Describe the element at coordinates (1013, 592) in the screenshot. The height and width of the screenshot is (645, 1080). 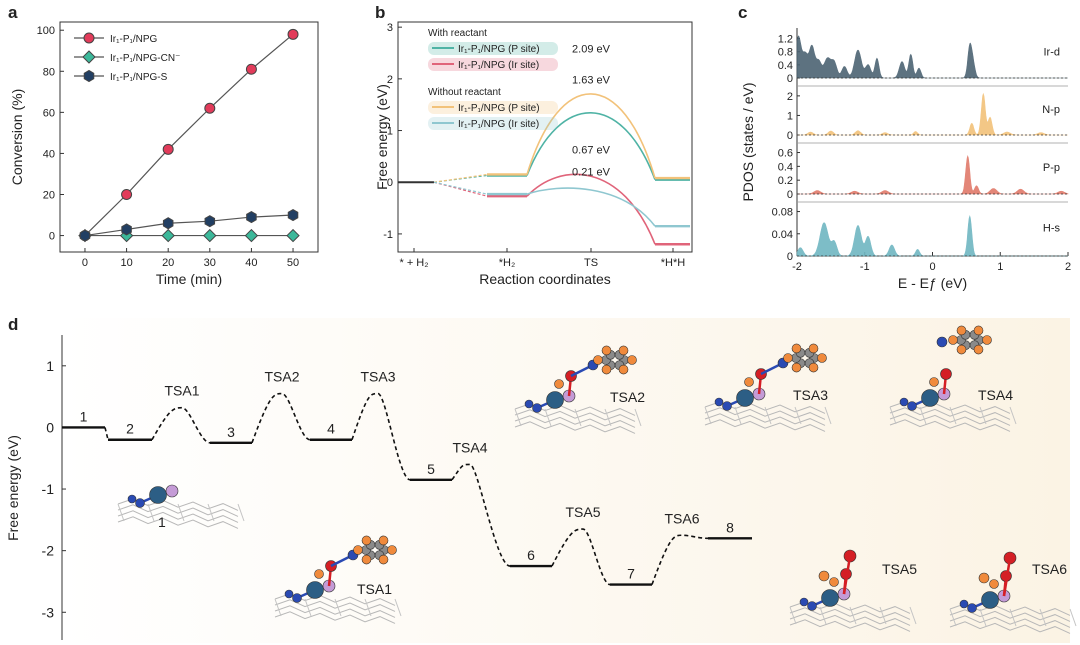
I see `d-structure-TSA6` at that location.